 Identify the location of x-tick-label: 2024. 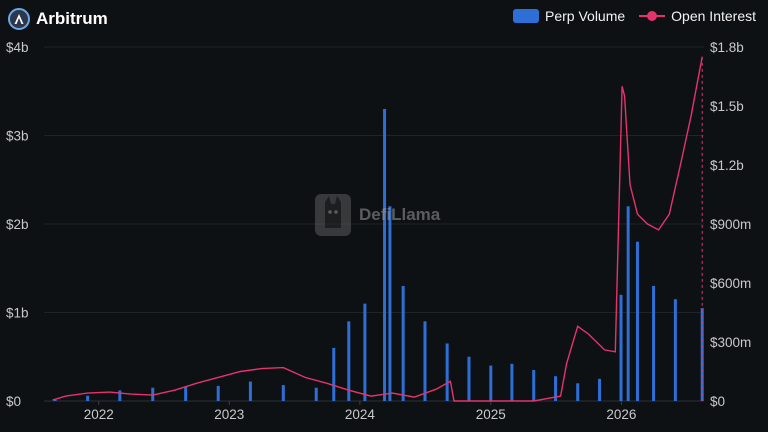
(360, 414).